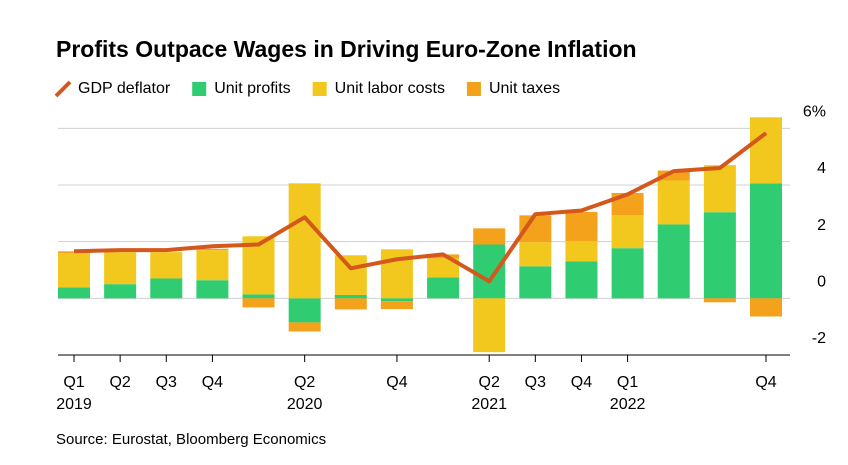 The width and height of the screenshot is (848, 465). What do you see at coordinates (821, 282) in the screenshot?
I see `y-tick-label: 0` at bounding box center [821, 282].